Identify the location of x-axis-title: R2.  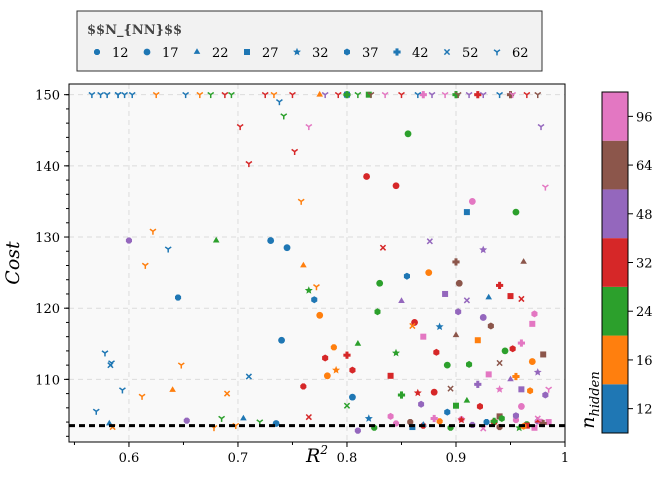
(316, 455).